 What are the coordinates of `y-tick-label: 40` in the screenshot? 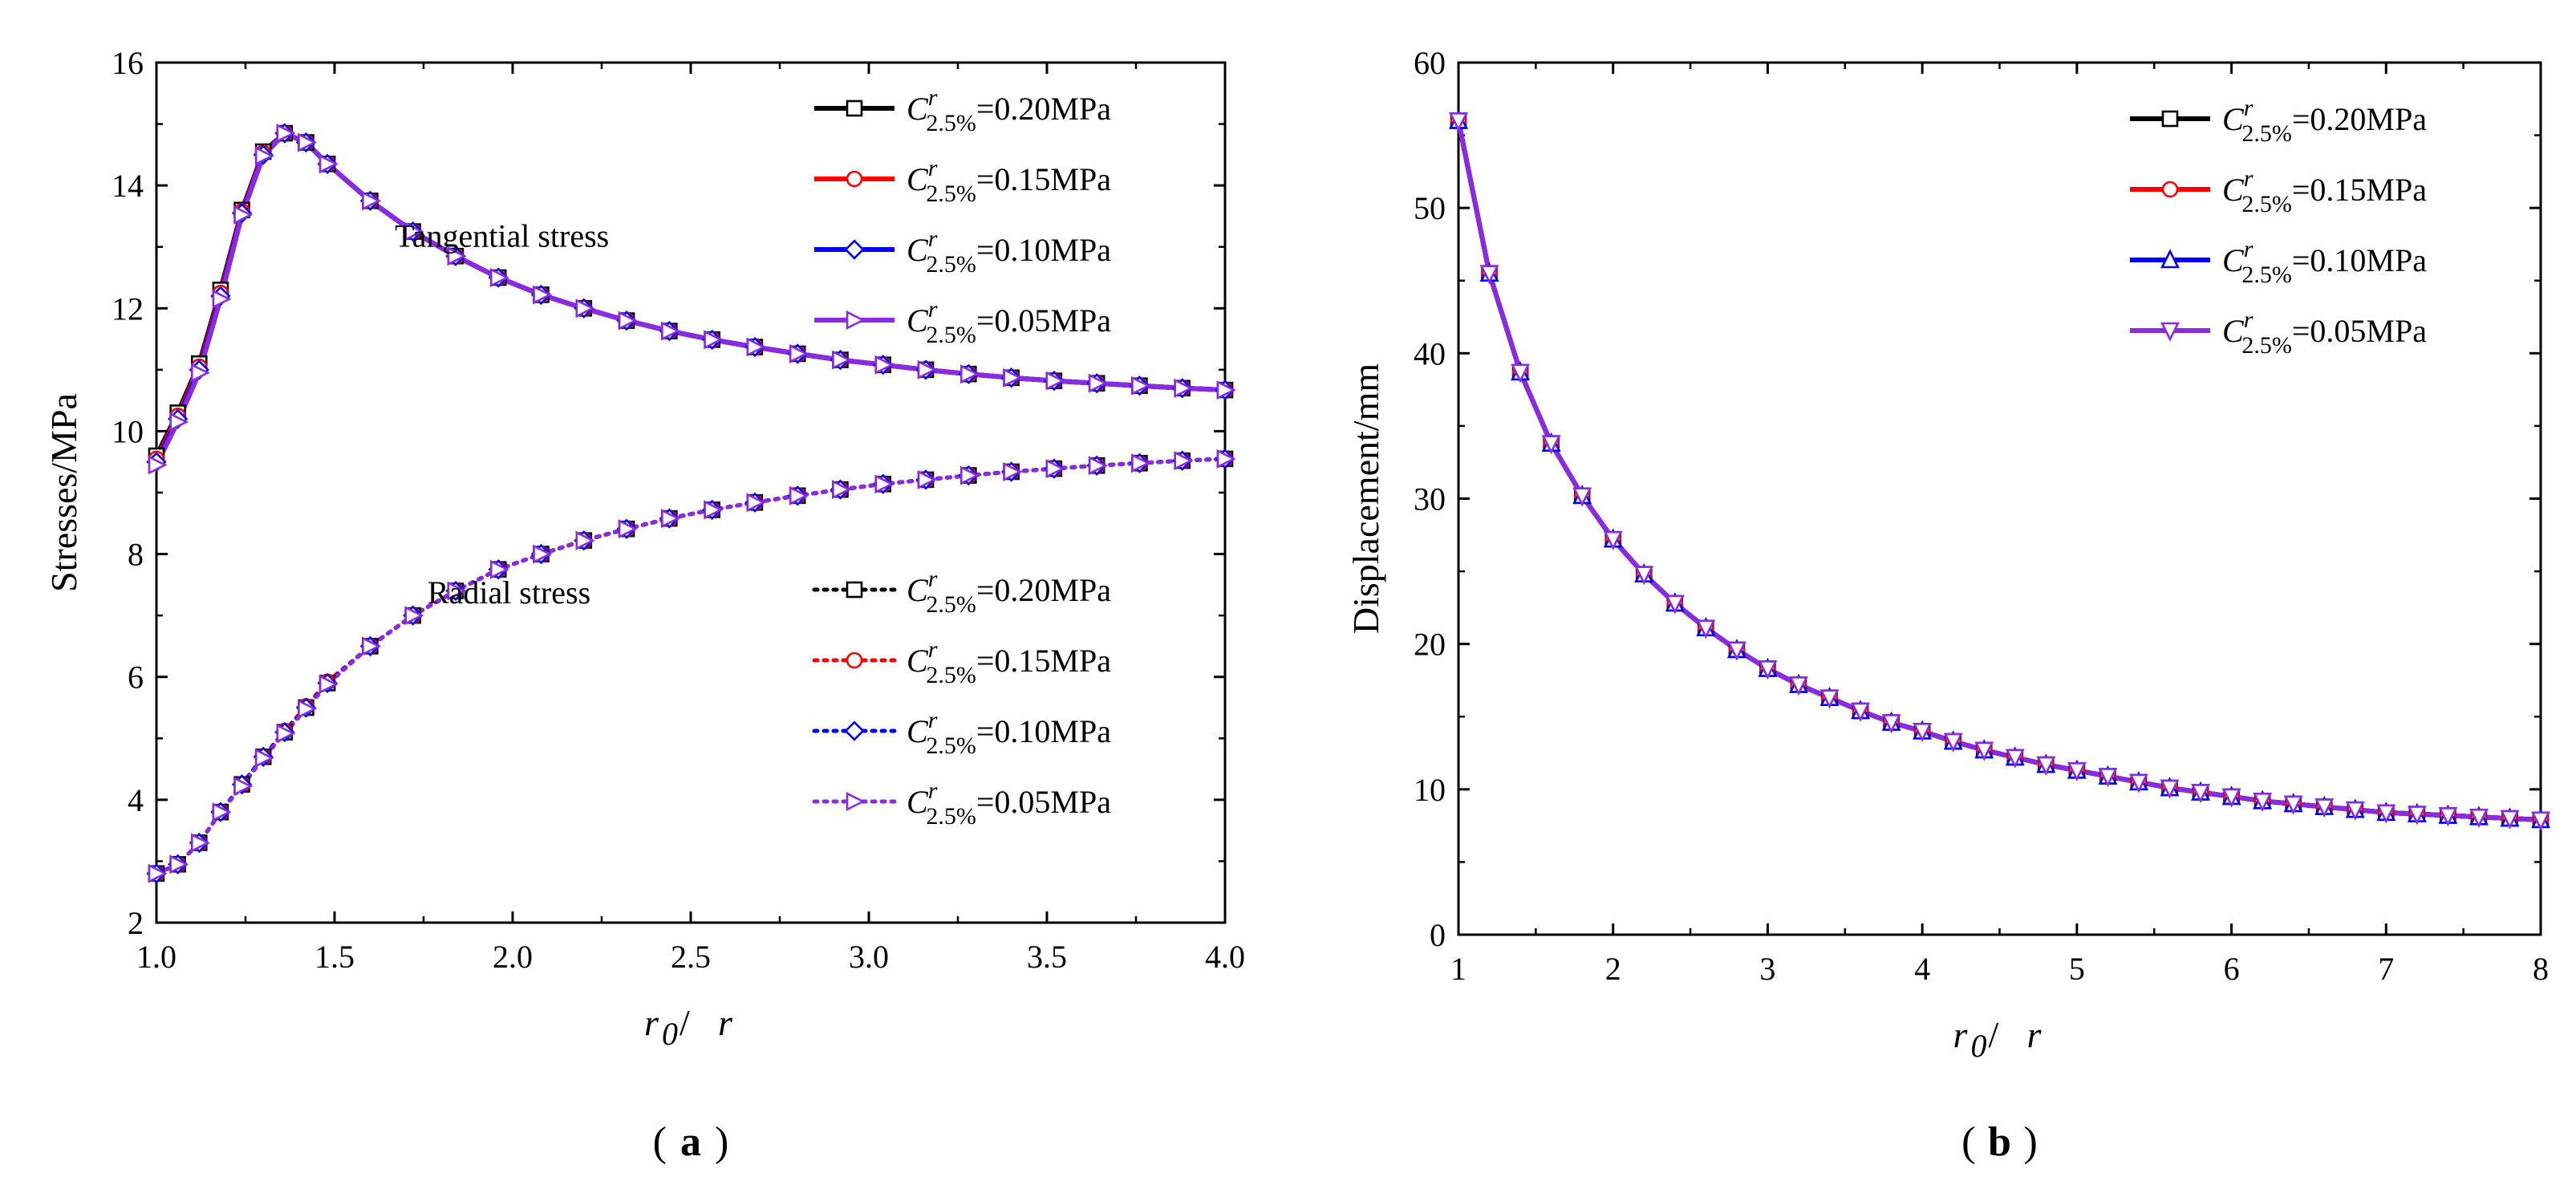 It's located at (1430, 353).